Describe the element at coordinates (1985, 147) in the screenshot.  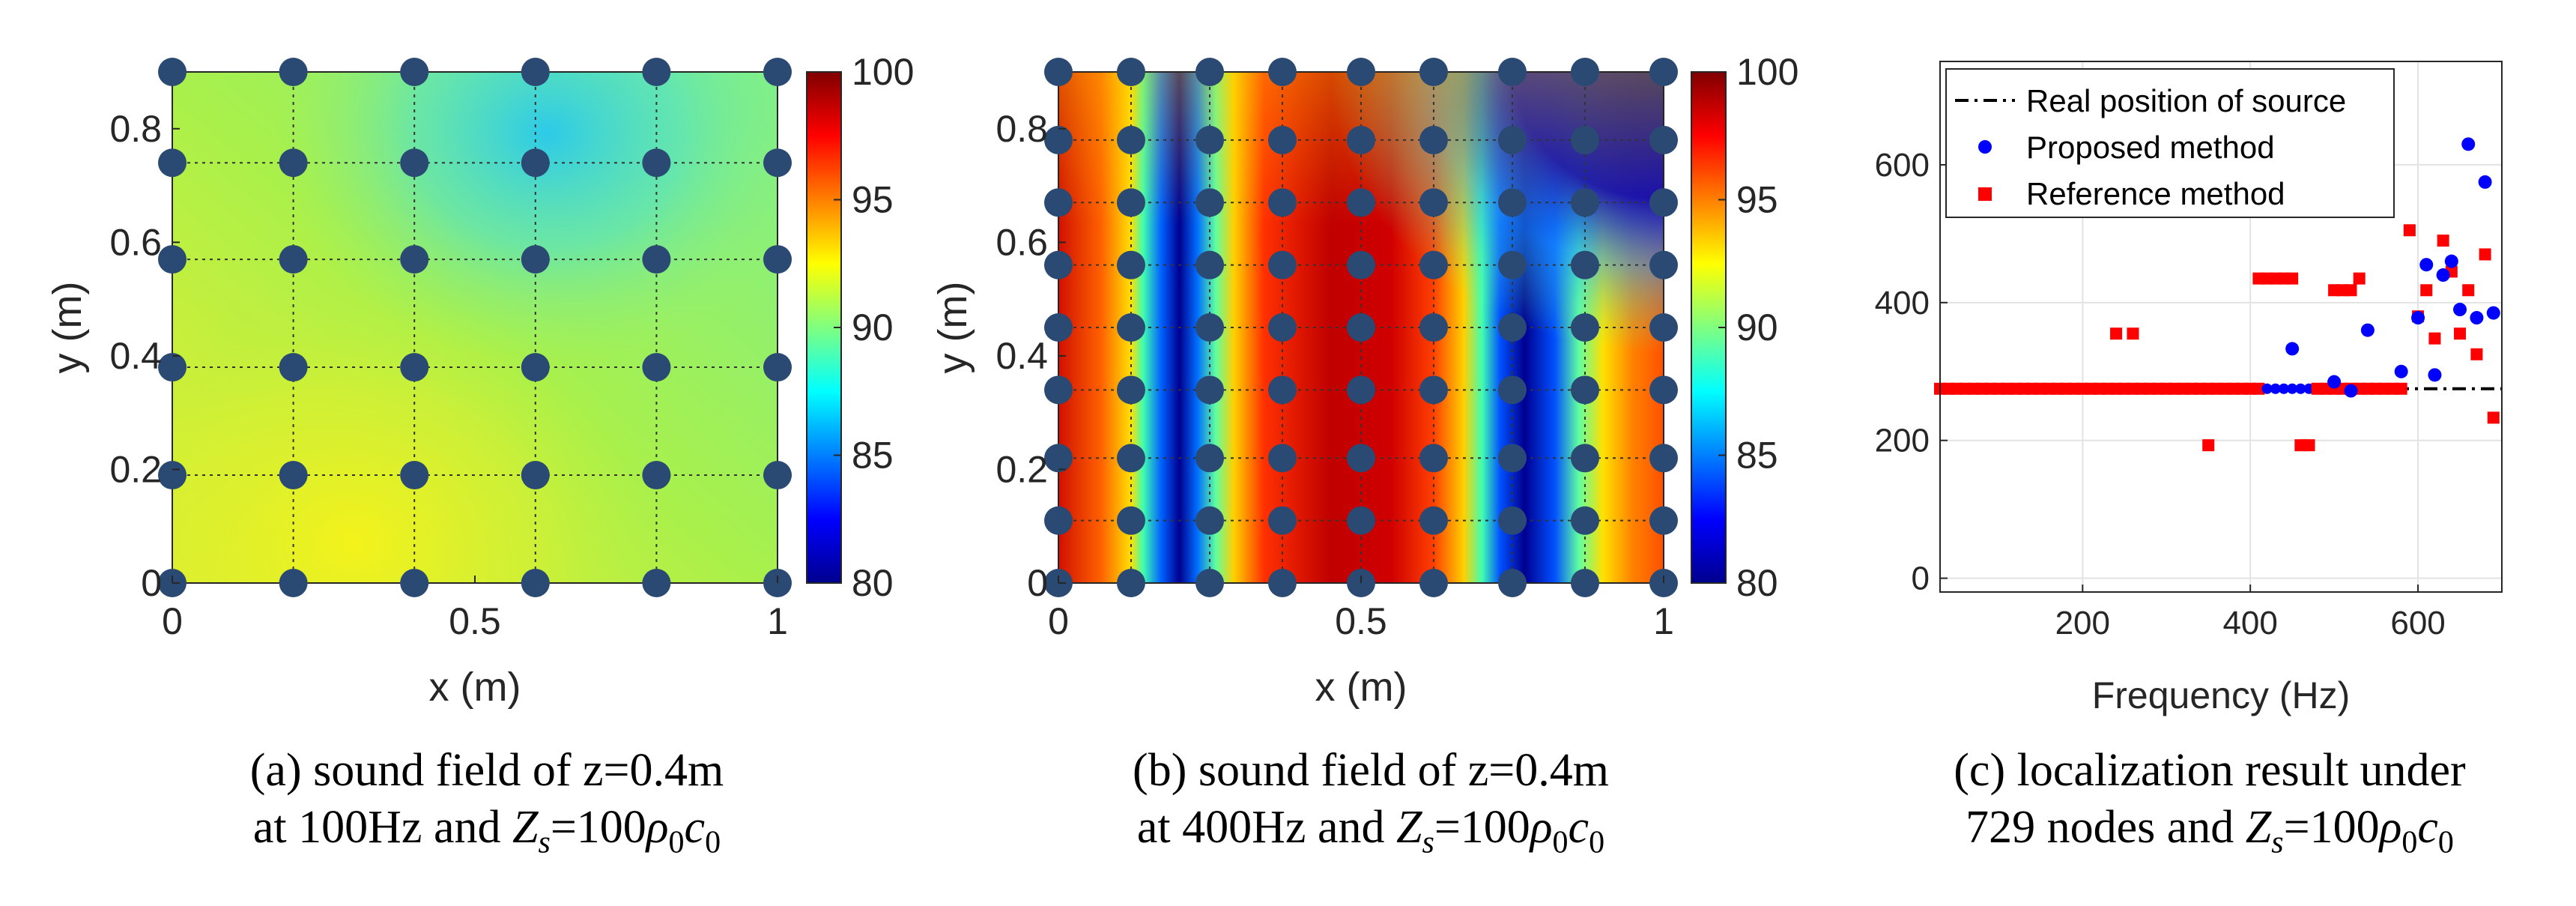
I see `legend-marker-proposed` at that location.